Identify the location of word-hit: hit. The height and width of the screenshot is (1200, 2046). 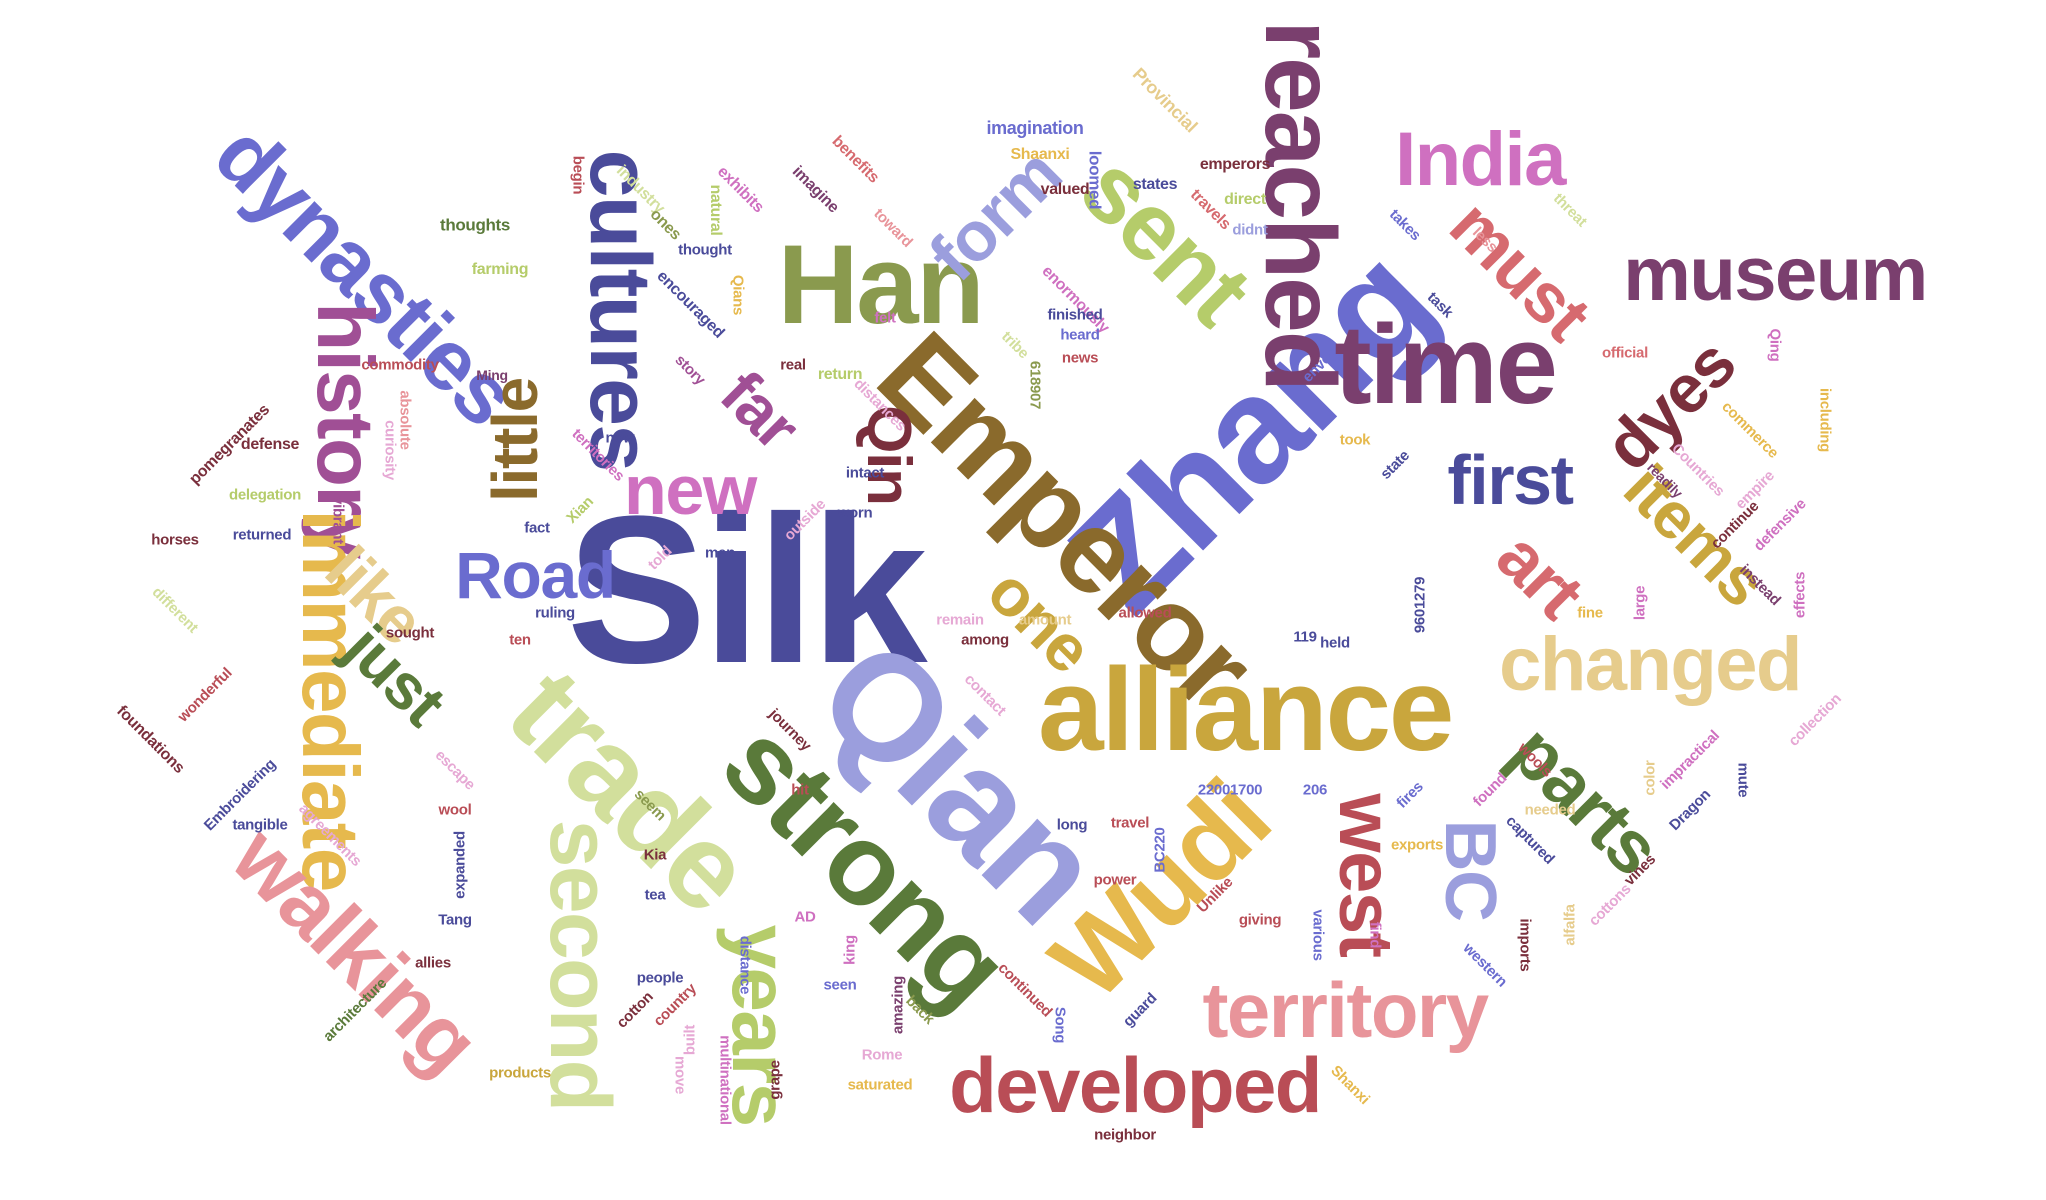
(800, 790).